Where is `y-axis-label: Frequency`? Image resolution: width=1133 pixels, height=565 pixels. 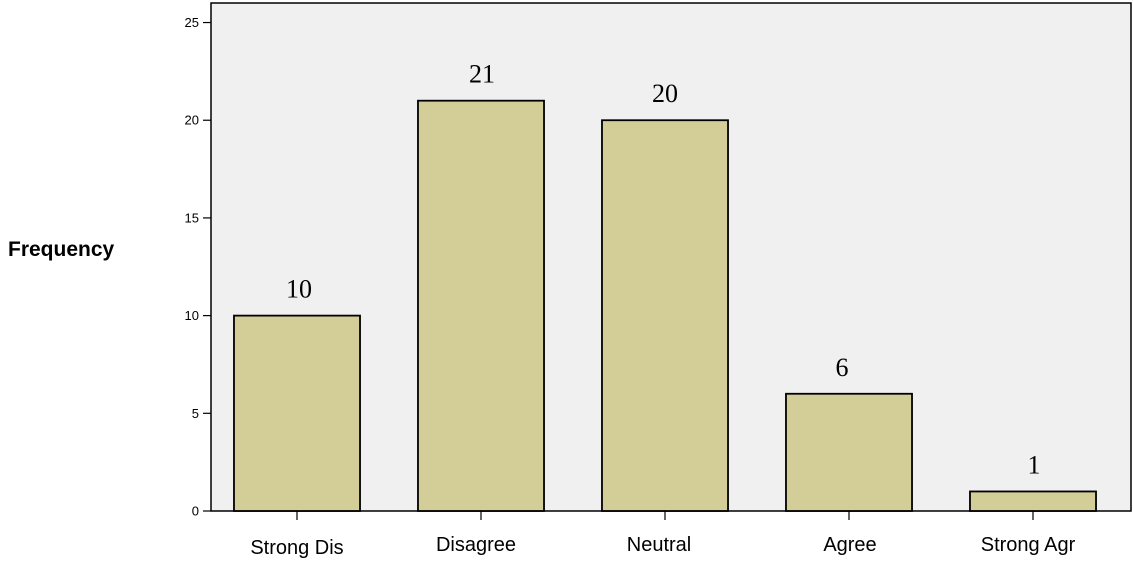
y-axis-label: Frequency is located at coordinates (61, 249).